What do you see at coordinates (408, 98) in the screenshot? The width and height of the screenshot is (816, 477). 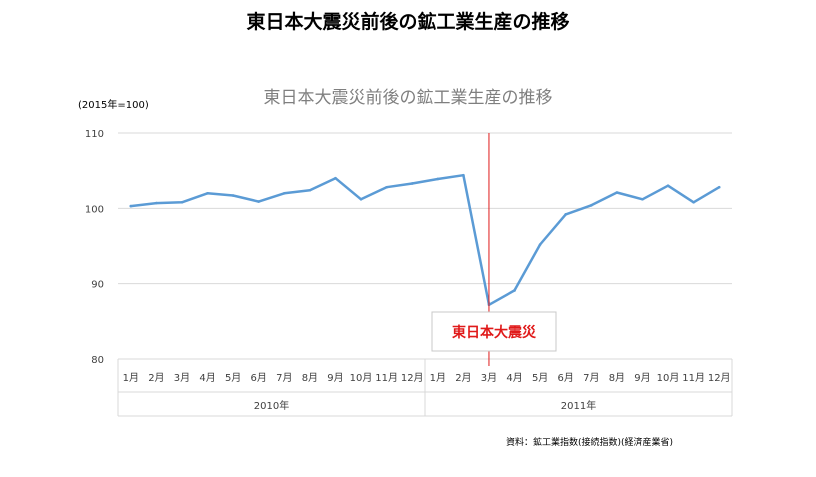 I see `chart-title: 東日本大震災前後の鉱工業生産の推移` at bounding box center [408, 98].